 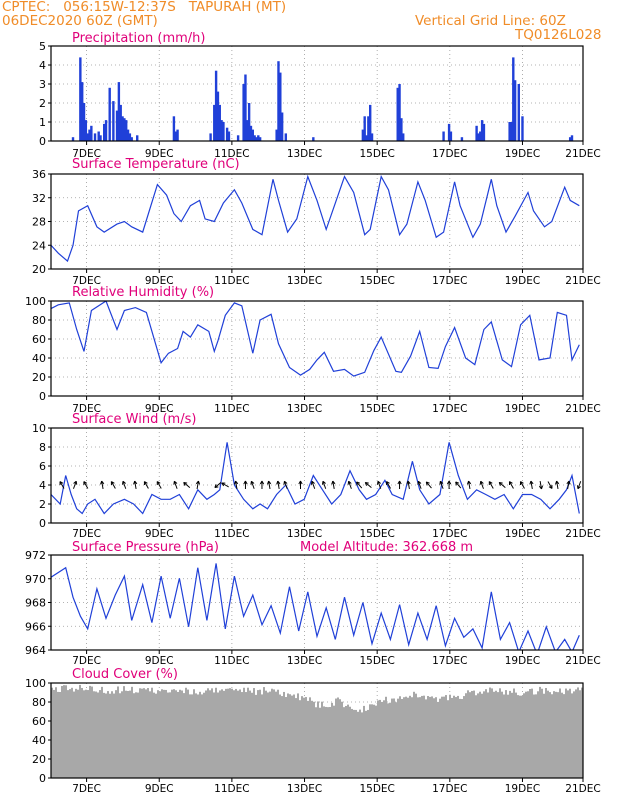 I want to click on xtick-label: 19DEC, so click(x=522, y=409).